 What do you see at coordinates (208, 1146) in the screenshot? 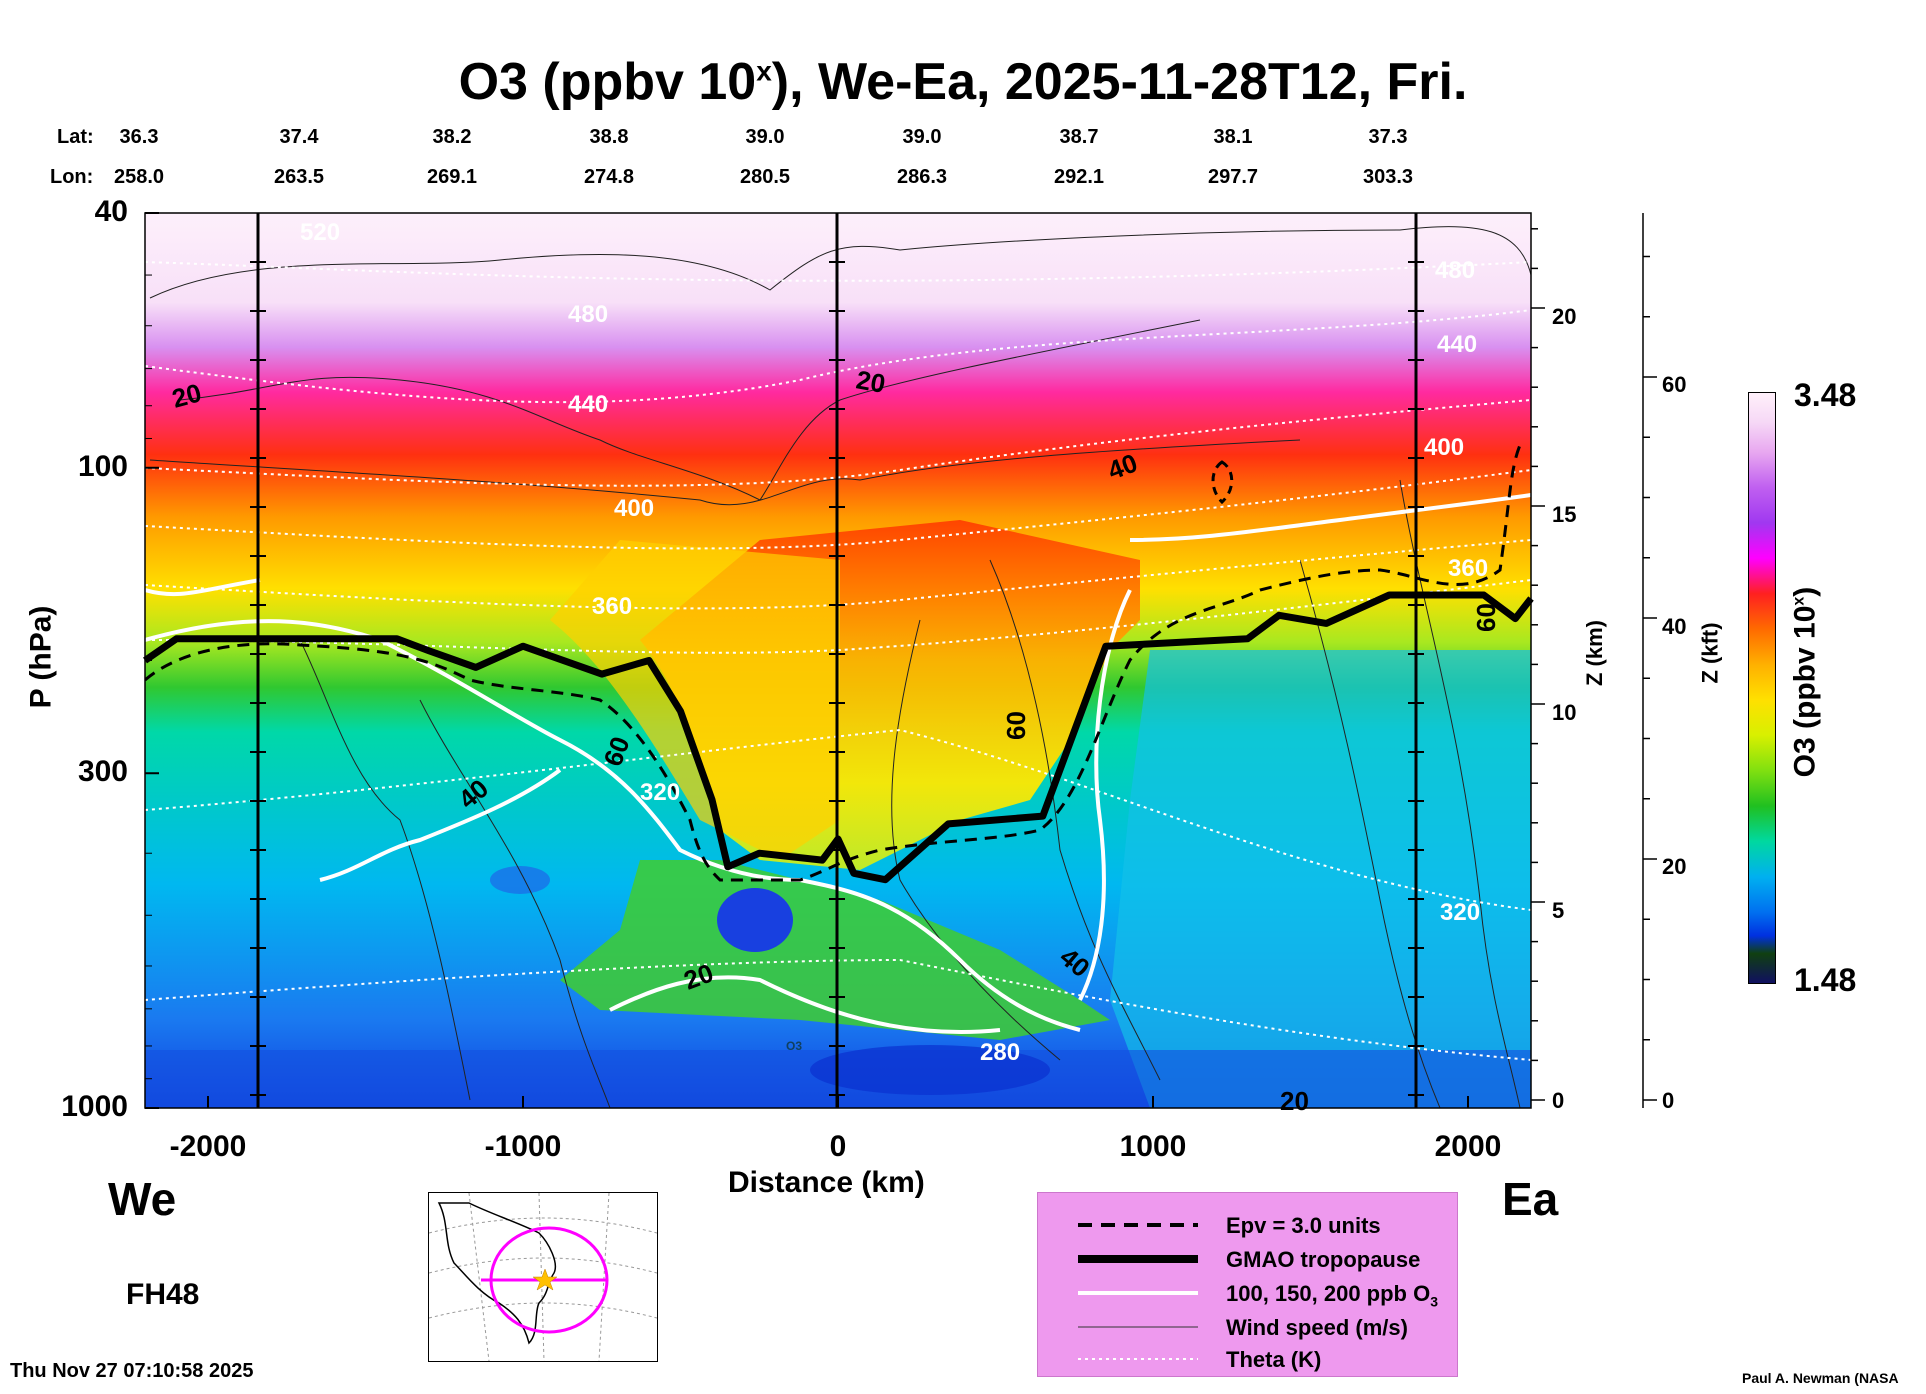
I see `x-tick-label: -2000` at bounding box center [208, 1146].